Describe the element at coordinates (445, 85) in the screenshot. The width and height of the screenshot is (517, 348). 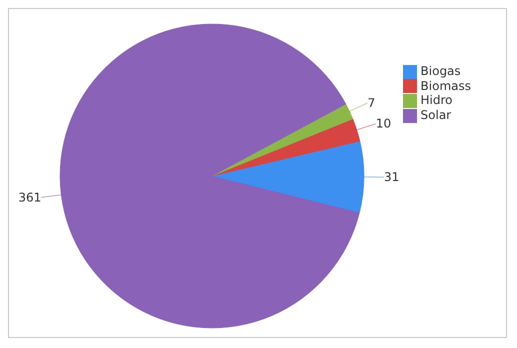
I see `legend-label: Biomass` at that location.